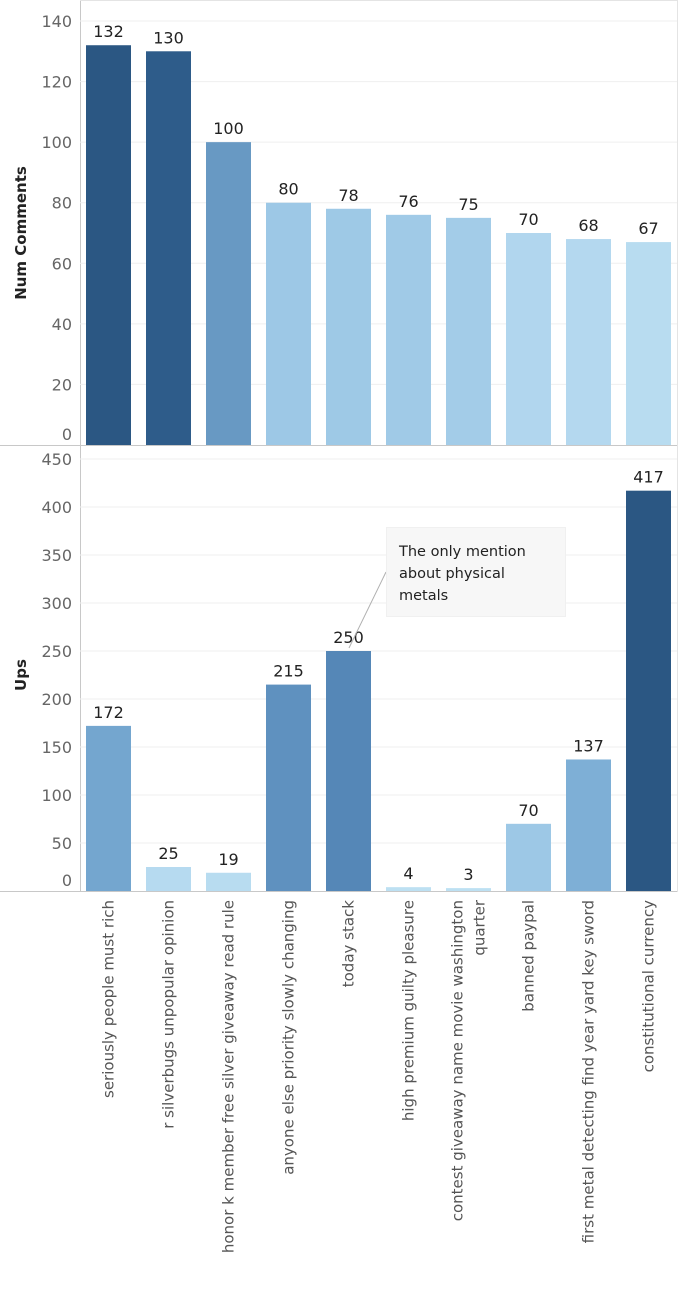 Image resolution: width=679 pixels, height=1311 pixels. I want to click on data-label: 132, so click(108, 31).